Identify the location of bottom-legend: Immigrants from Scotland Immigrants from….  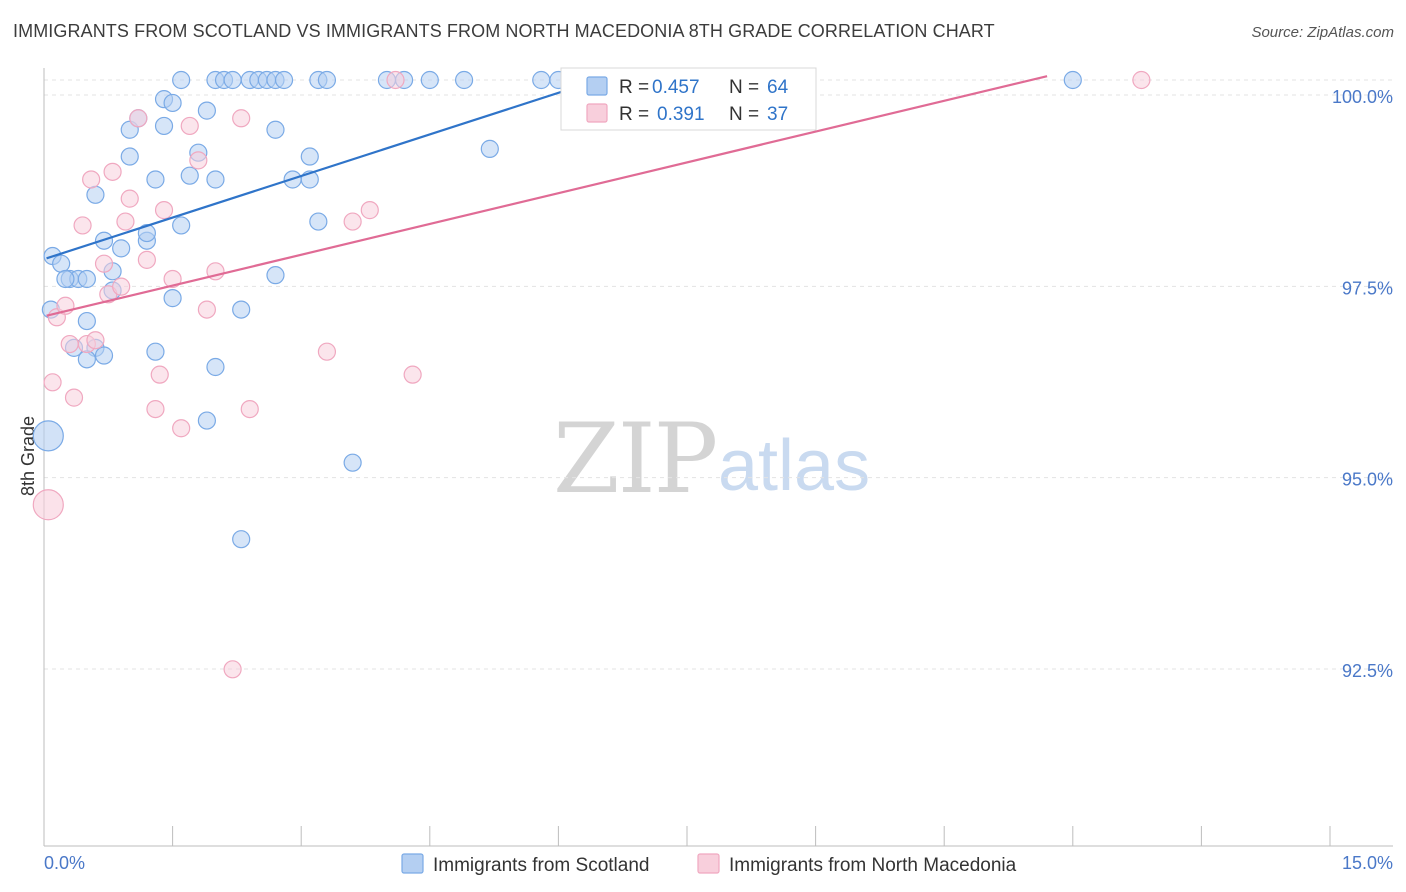
(709, 864).